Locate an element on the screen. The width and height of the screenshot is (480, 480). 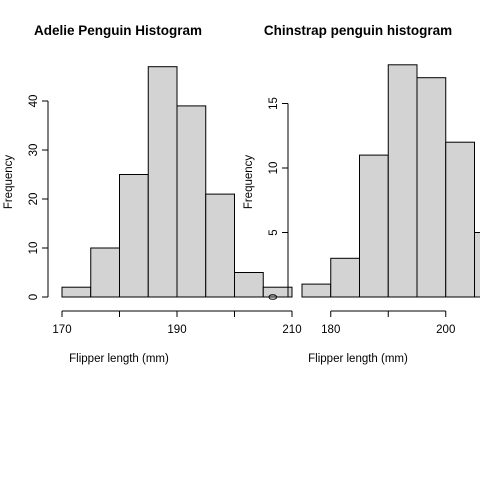
x-tick-label: 200 is located at coordinates (445, 330).